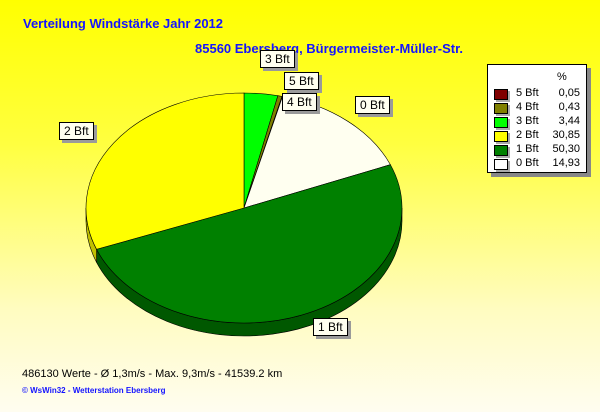 The height and width of the screenshot is (412, 600). I want to click on legend-value: 14,93, so click(566, 163).